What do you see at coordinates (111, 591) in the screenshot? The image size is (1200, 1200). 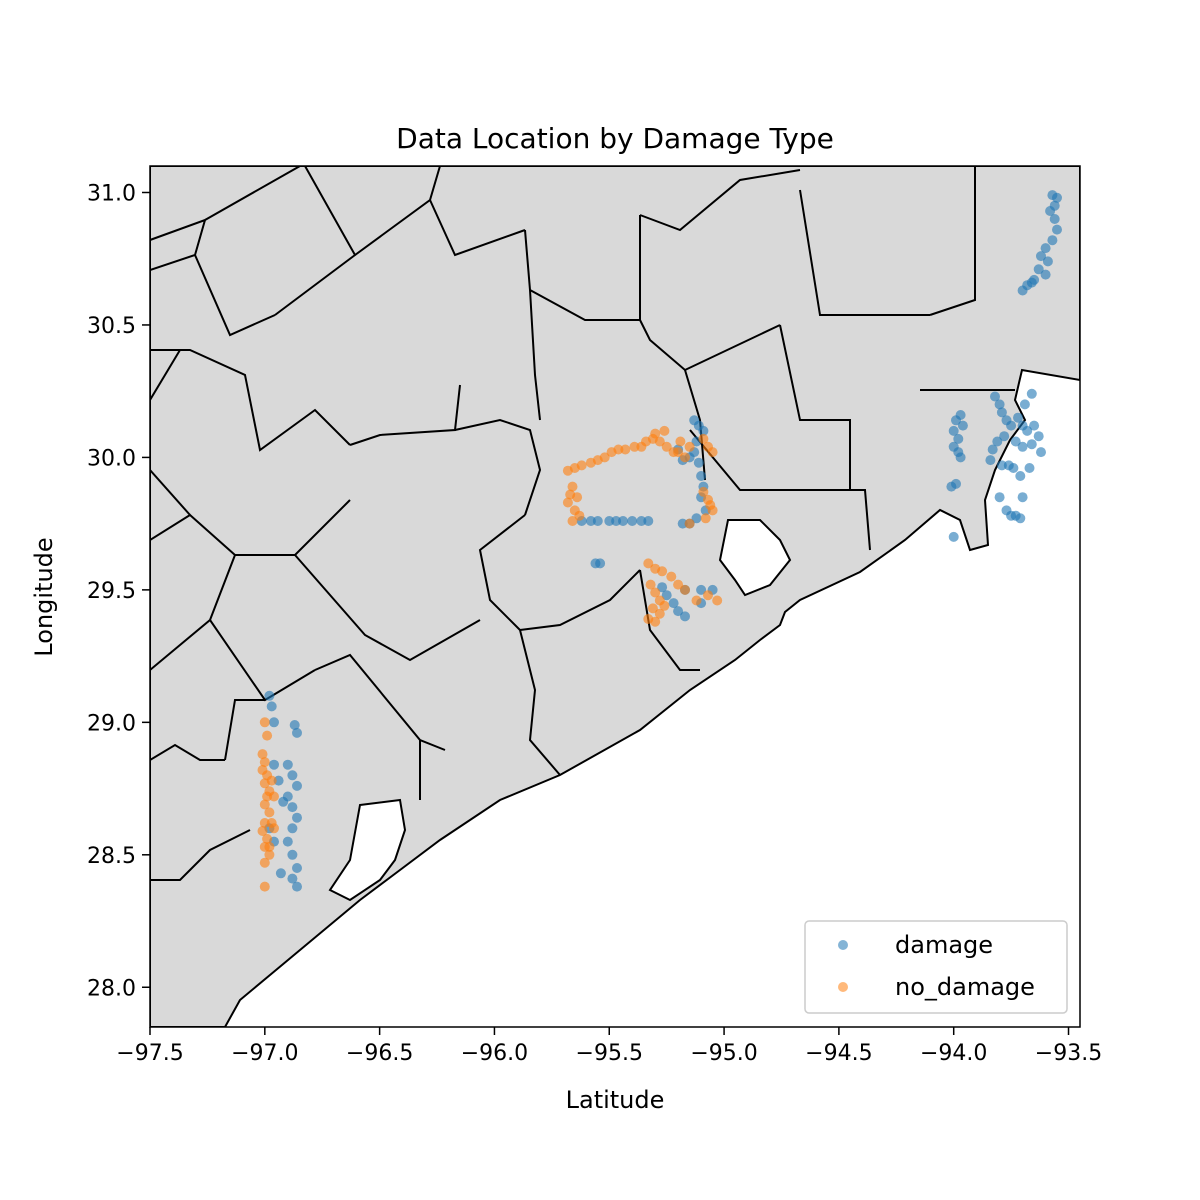 I see `y-tick-label: 29.5` at bounding box center [111, 591].